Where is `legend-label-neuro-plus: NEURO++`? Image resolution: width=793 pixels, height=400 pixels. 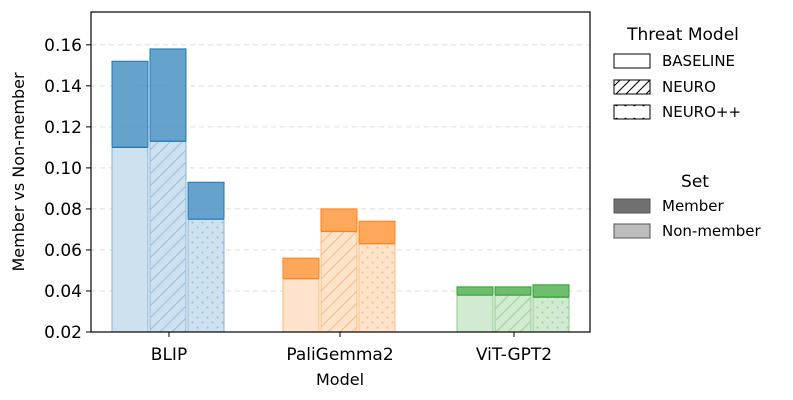
legend-label-neuro-plus: NEURO++ is located at coordinates (701, 112).